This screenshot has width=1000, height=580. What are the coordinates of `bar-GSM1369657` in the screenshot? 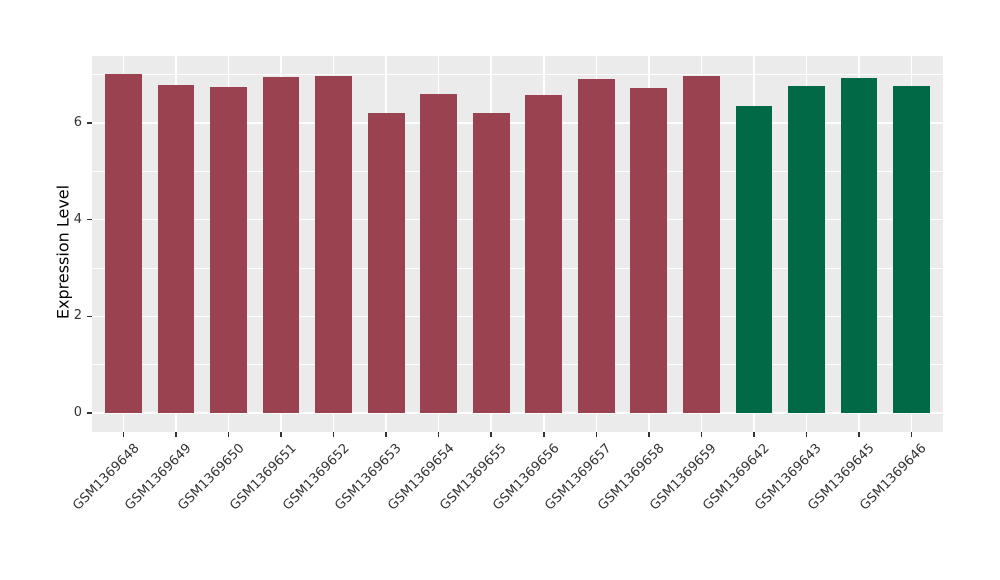 It's located at (596, 246).